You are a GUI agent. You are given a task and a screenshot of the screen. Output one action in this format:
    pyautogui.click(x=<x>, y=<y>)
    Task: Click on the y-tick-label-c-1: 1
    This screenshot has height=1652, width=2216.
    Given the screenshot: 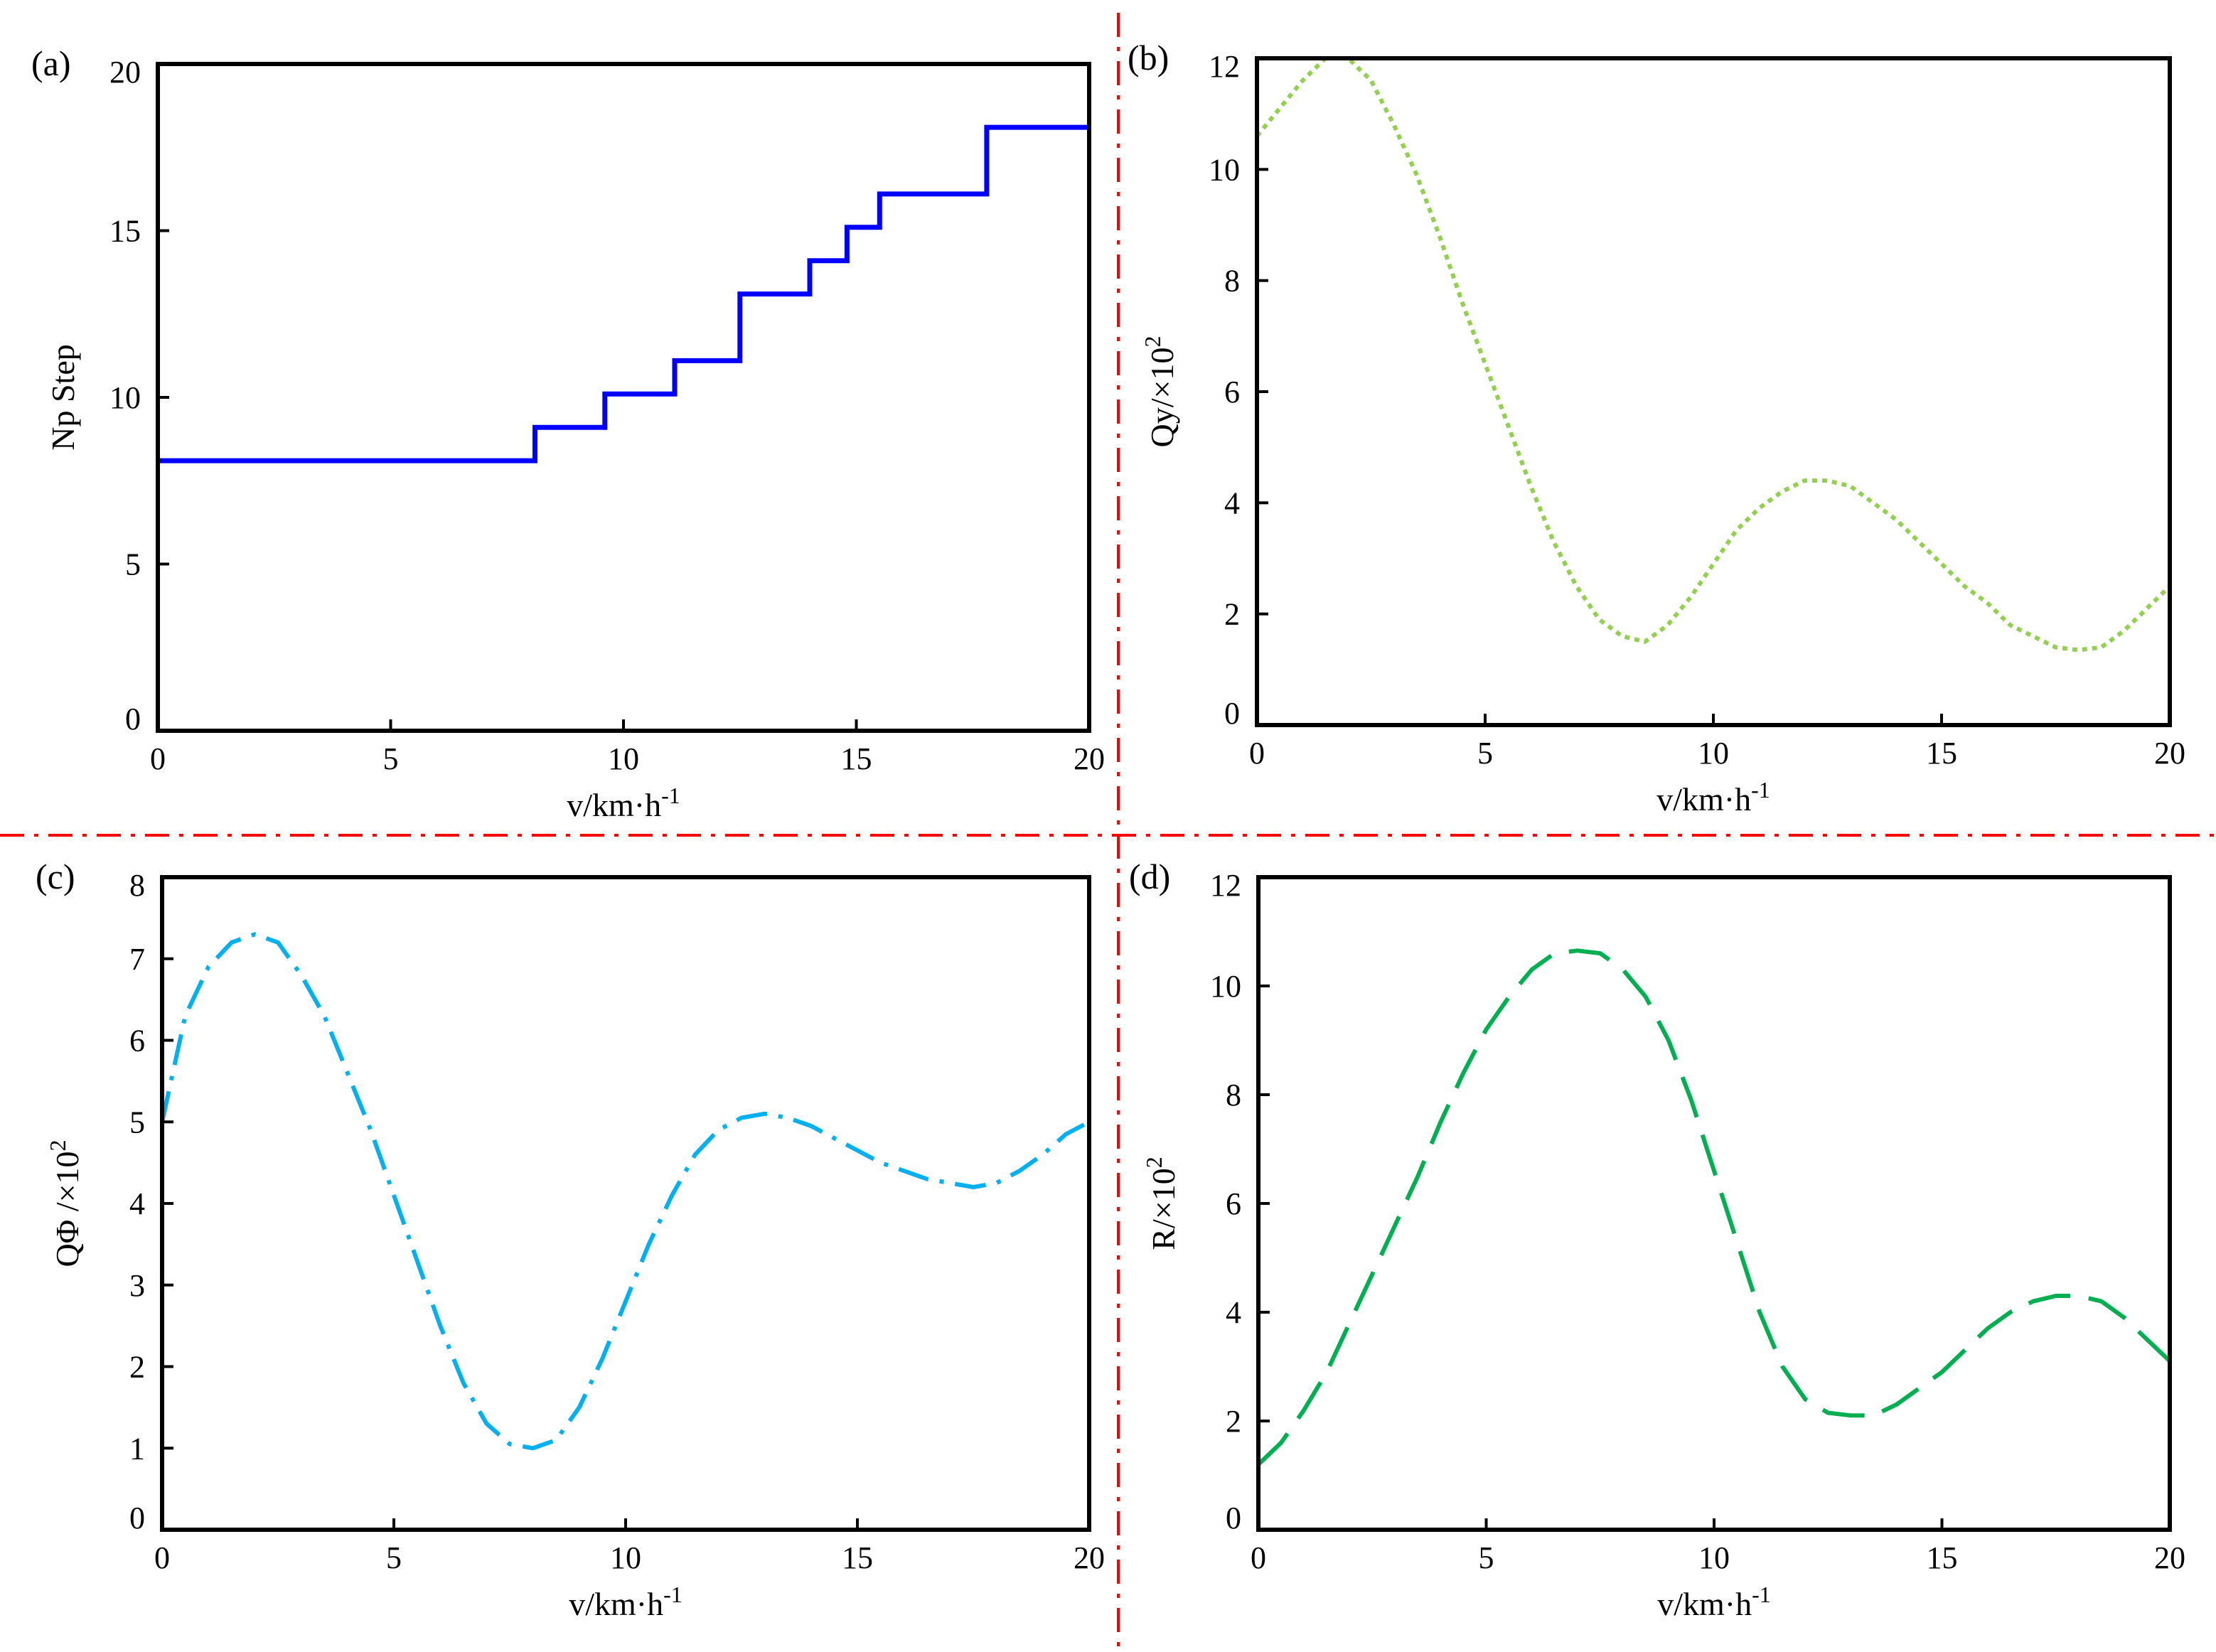 What is the action you would take?
    pyautogui.click(x=137, y=1448)
    